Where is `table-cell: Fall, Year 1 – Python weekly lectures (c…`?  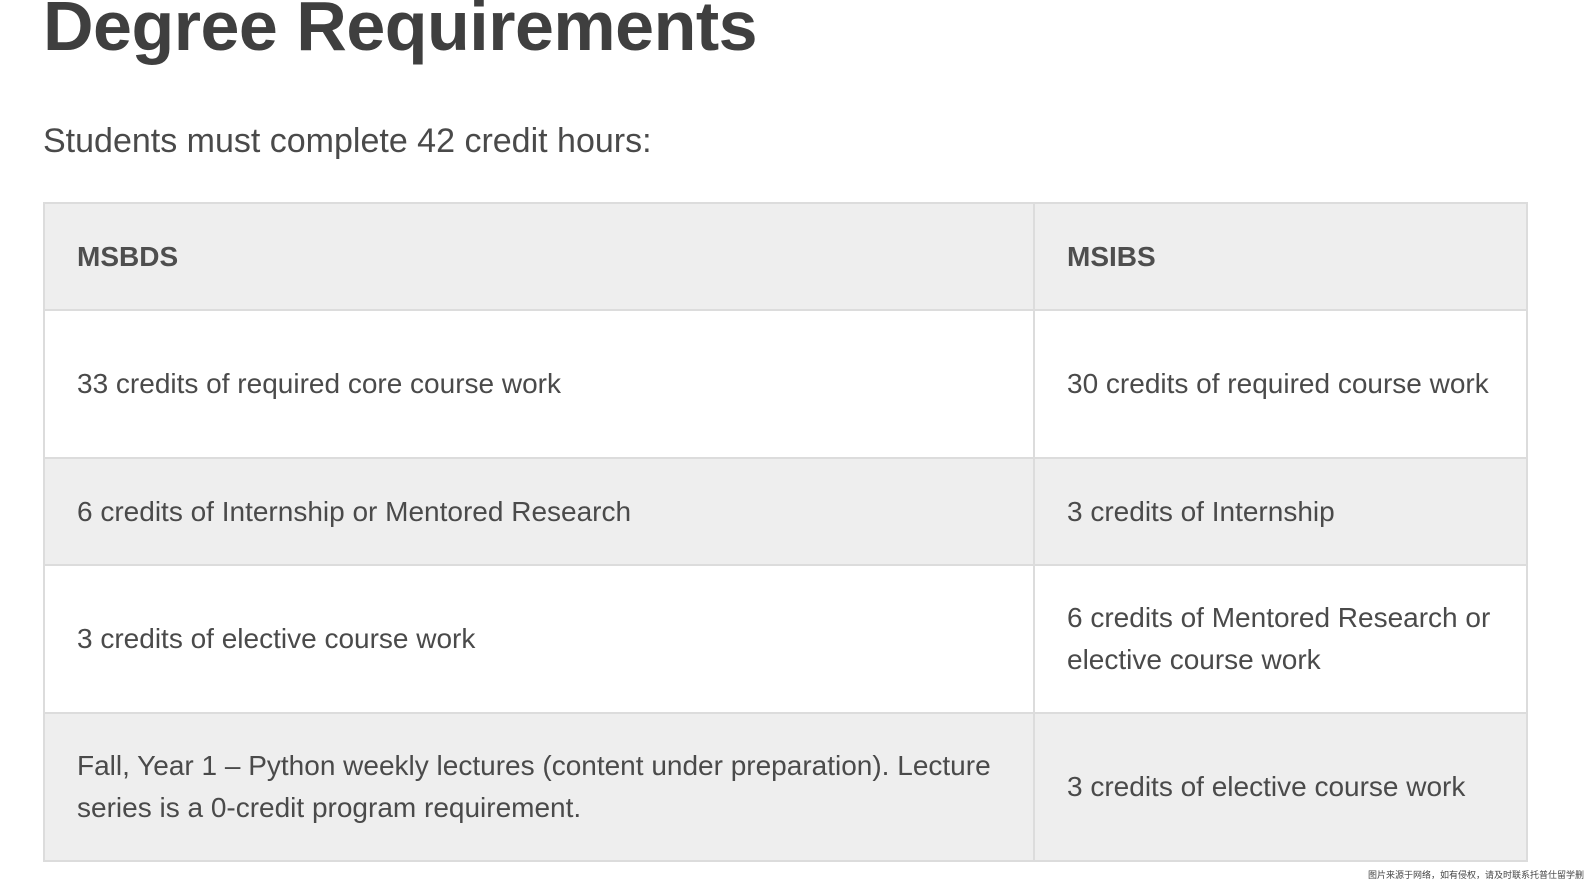 table-cell: Fall, Year 1 – Python weekly lectures (c… is located at coordinates (539, 787).